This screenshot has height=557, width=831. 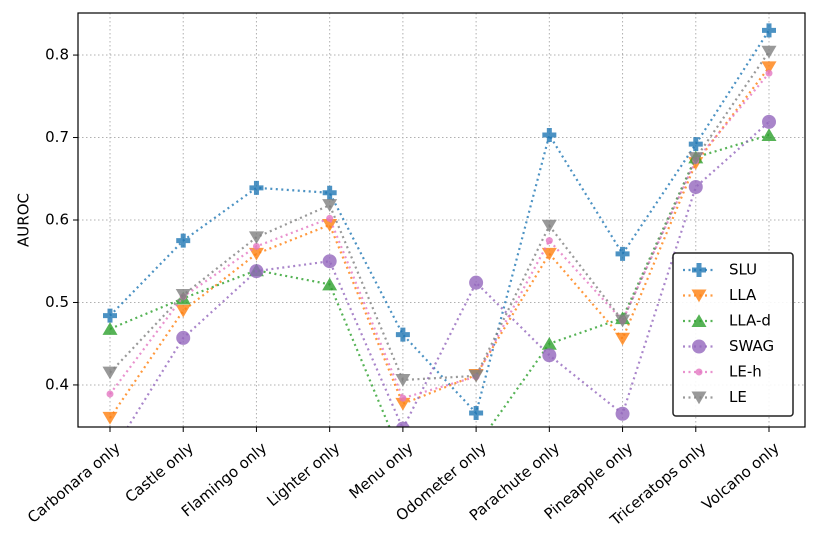 I want to click on x-tick-label: Menu only, so click(x=381, y=471).